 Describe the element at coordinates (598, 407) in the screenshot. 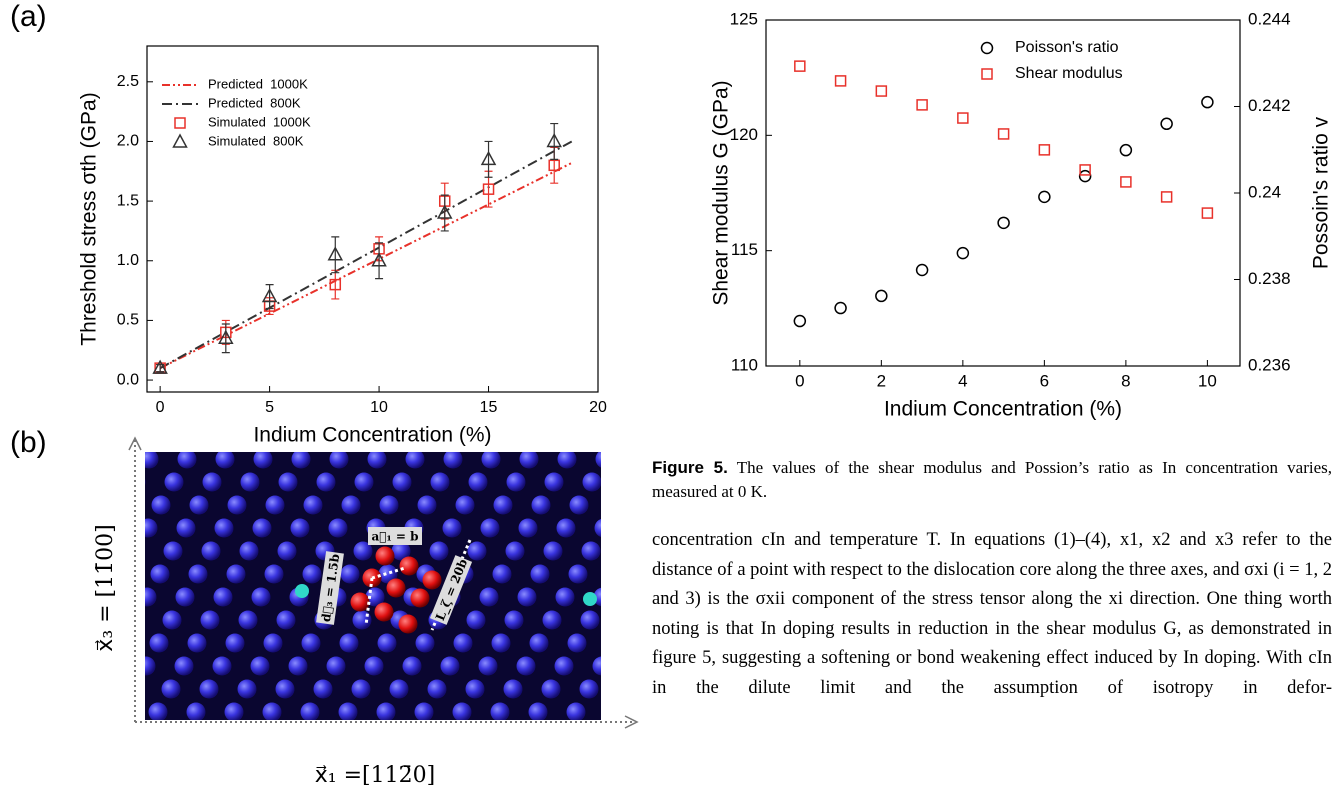

I see `x-tick-label: 20` at that location.